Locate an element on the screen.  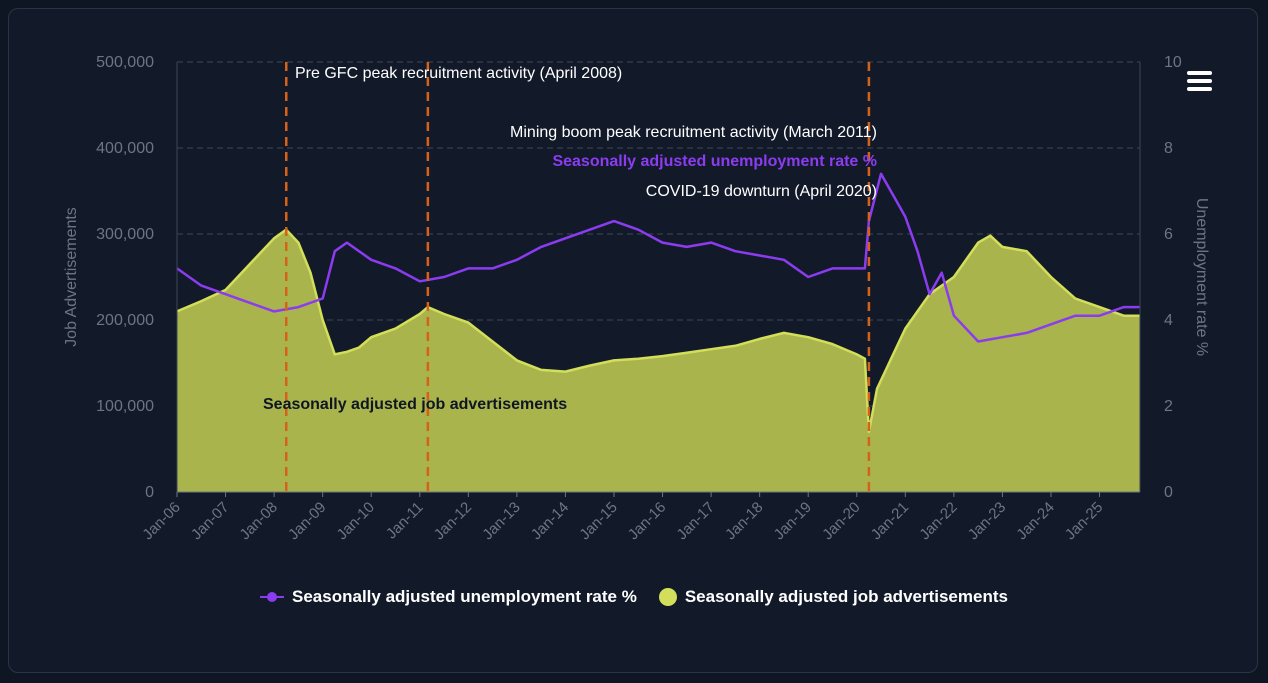
left-axis-ticks: 0 100,000 200,000 300,000 400,000 500,000 is located at coordinates (125, 277).